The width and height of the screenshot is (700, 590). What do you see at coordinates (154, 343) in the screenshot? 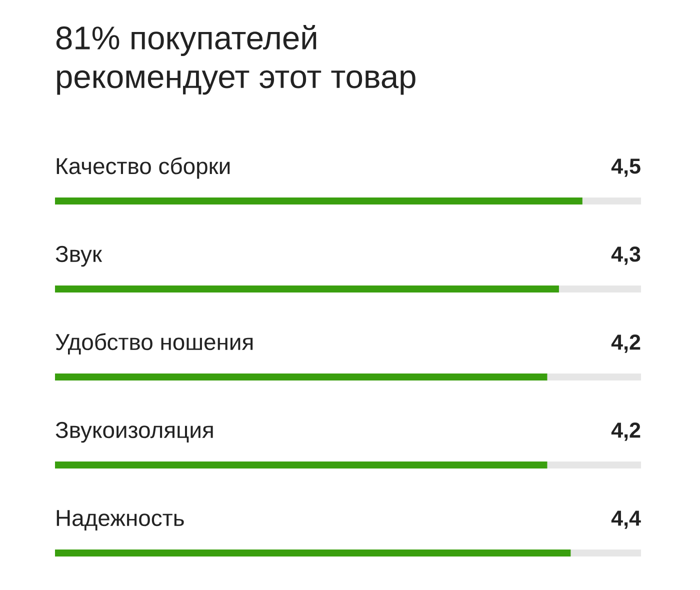
I see `y-tick-label: Удобство ношения` at bounding box center [154, 343].